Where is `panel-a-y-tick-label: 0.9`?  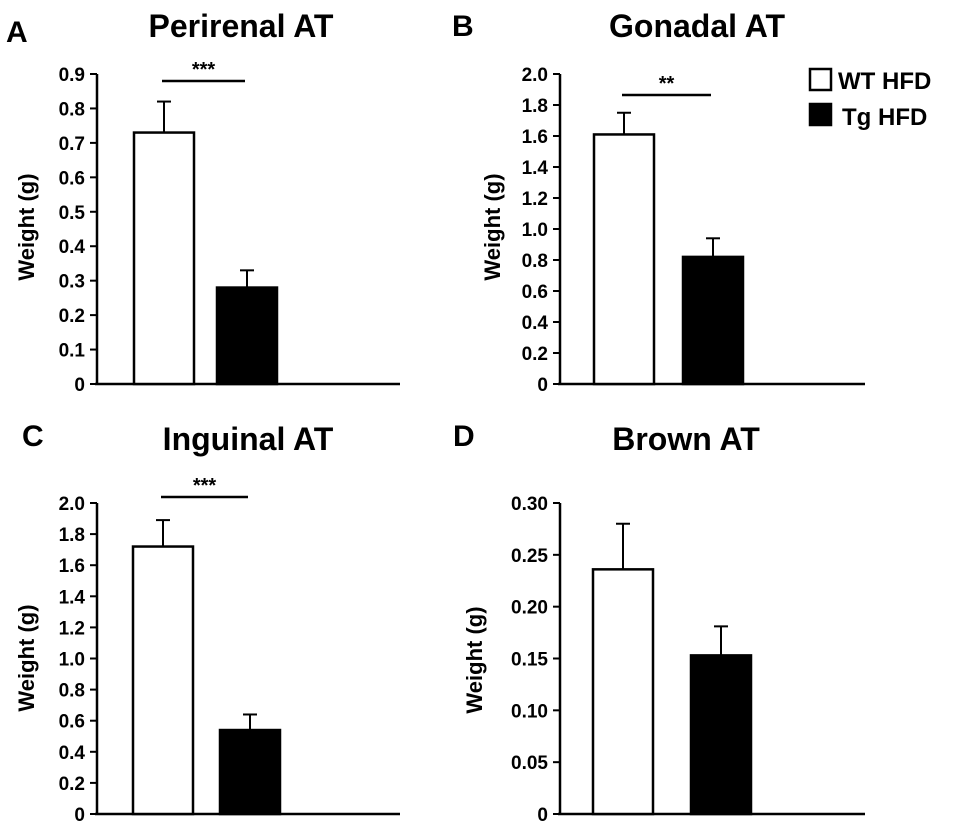 panel-a-y-tick-label: 0.9 is located at coordinates (72, 75).